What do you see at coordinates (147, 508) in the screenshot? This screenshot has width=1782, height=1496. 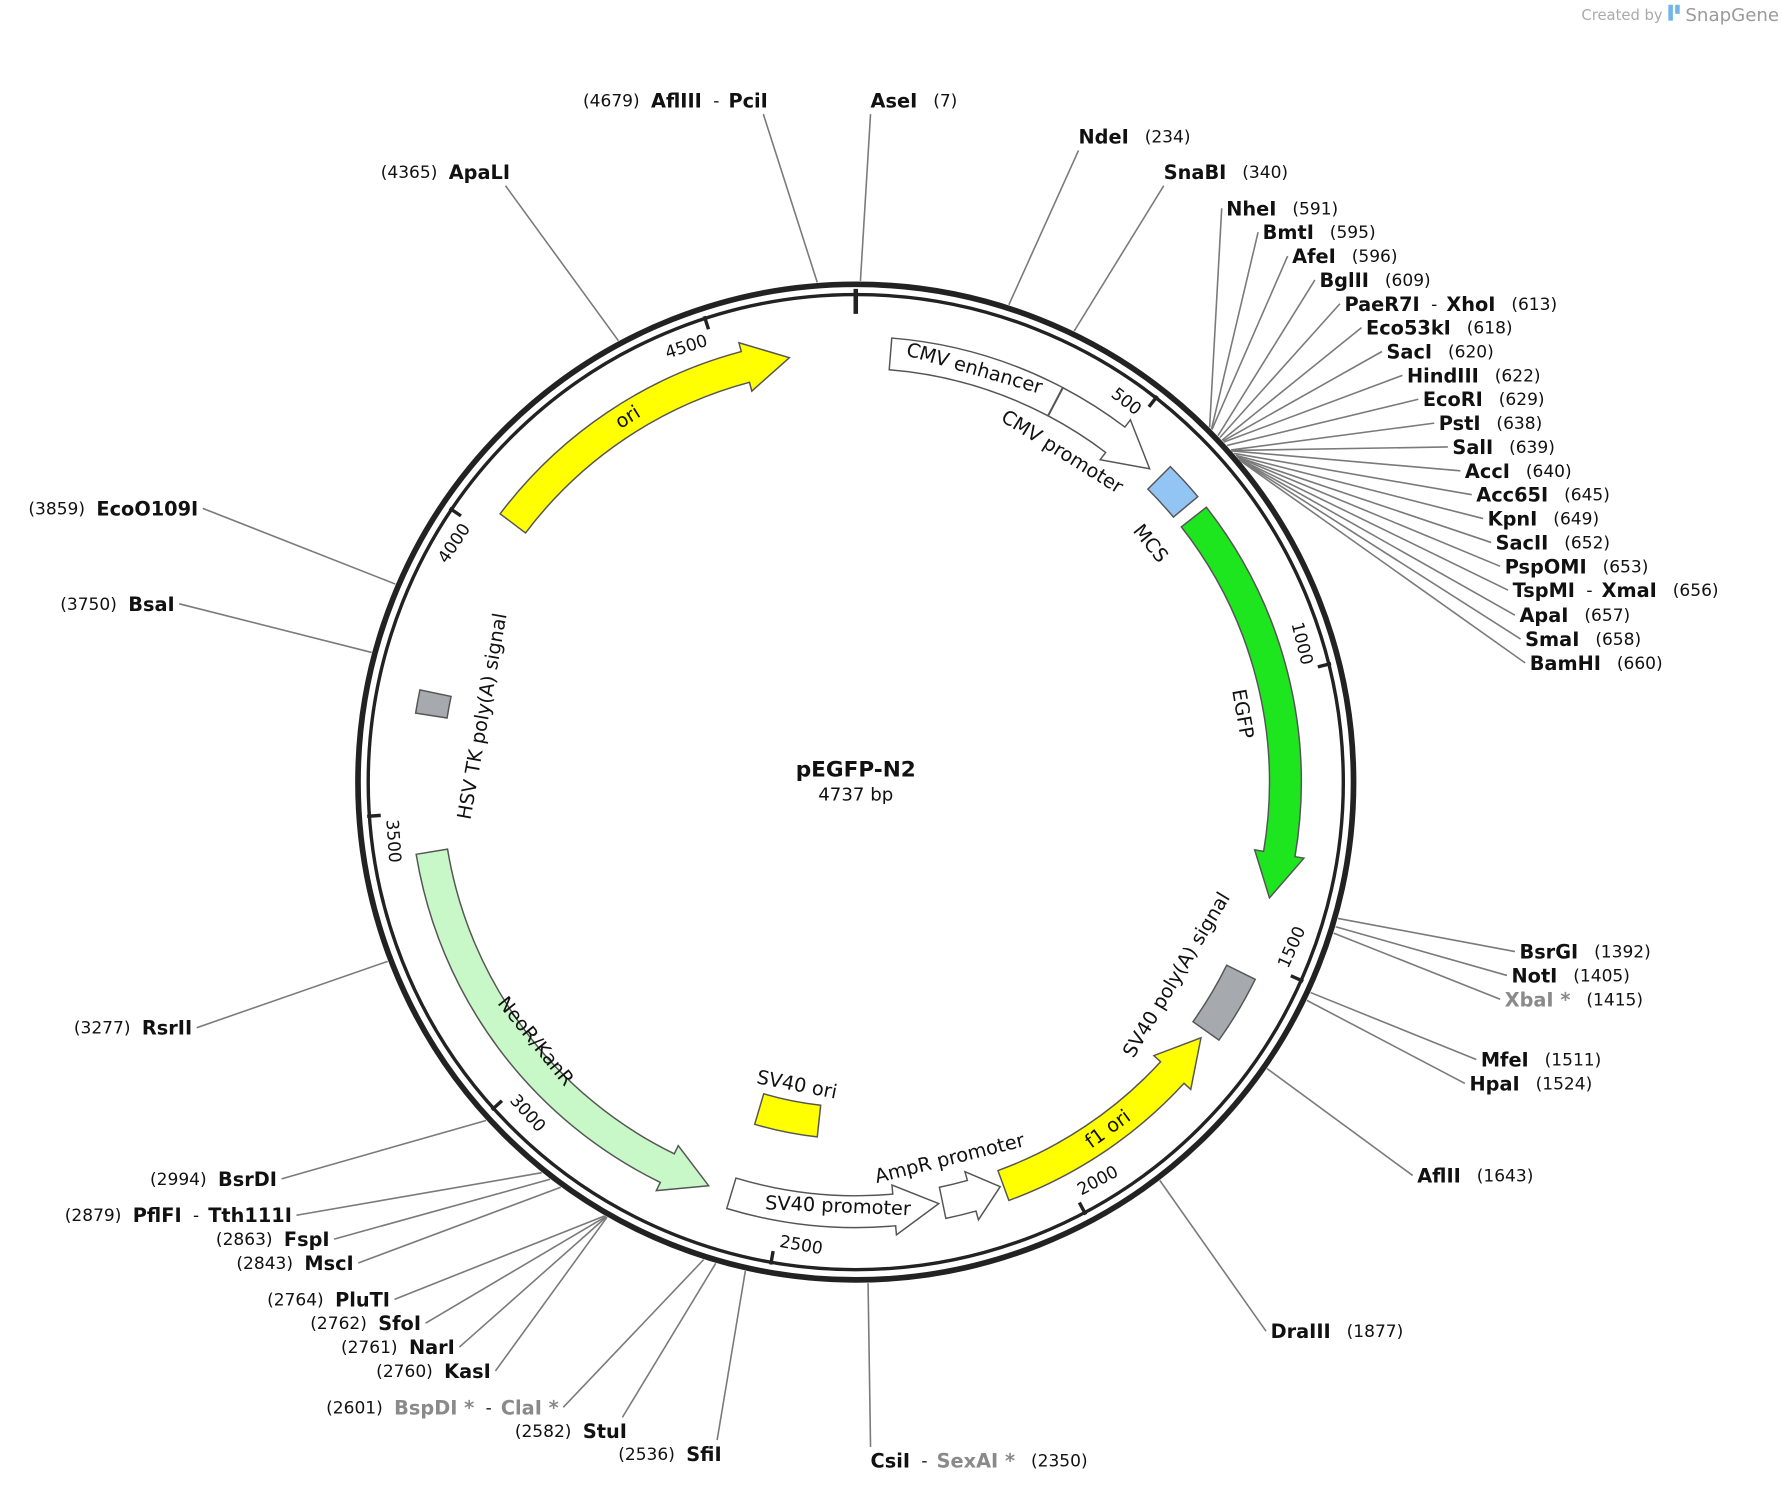 I see `enzyme-name: EcoO109I` at bounding box center [147, 508].